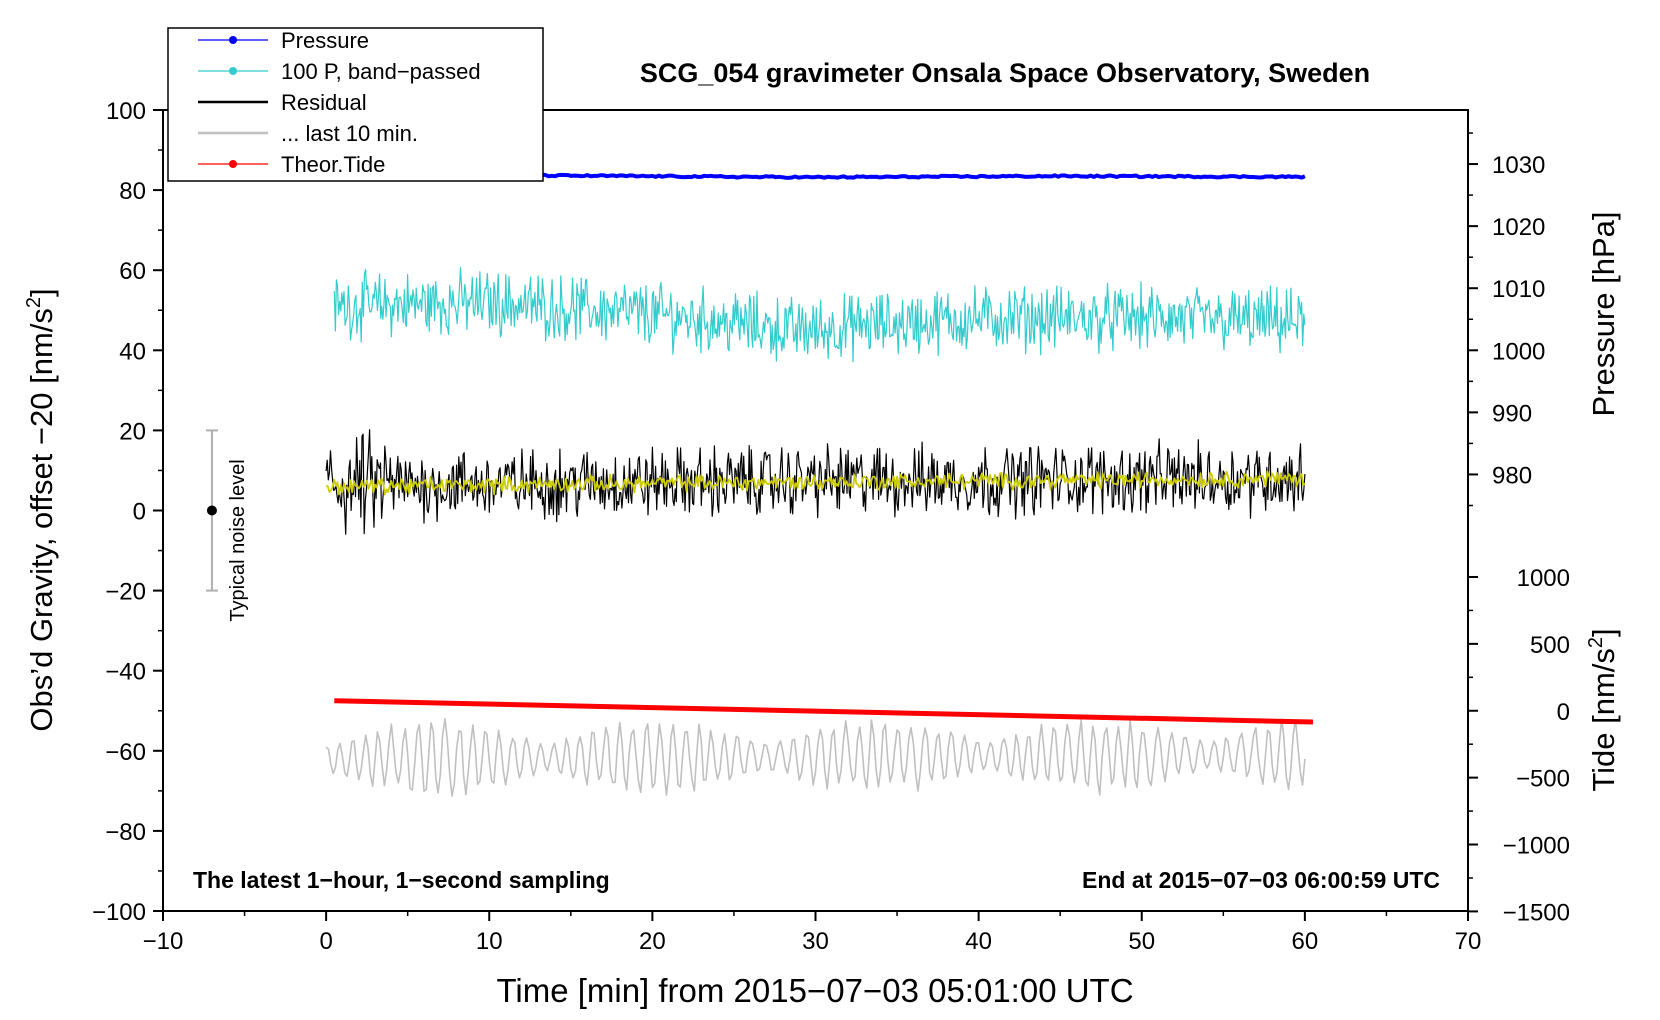 The image size is (1660, 1020). Describe the element at coordinates (125, 592) in the screenshot. I see `y-tick-label: −20` at that location.